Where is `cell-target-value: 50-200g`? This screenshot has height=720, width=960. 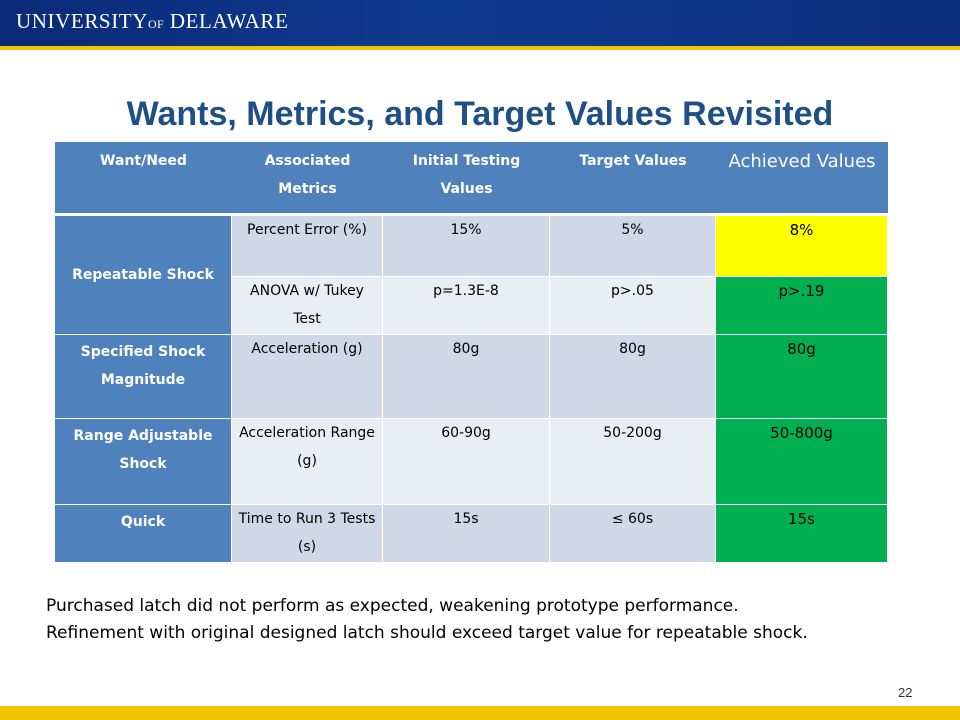 cell-target-value: 50-200g is located at coordinates (633, 462).